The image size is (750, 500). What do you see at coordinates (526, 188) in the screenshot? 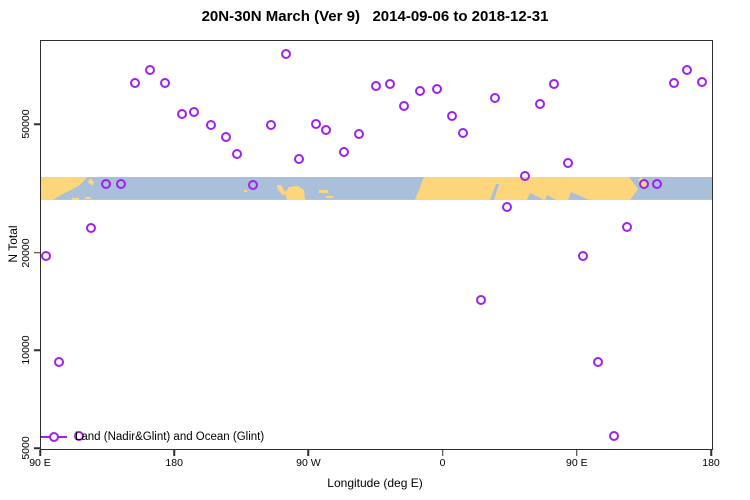
I see `land-africa-asia-mass` at bounding box center [526, 188].